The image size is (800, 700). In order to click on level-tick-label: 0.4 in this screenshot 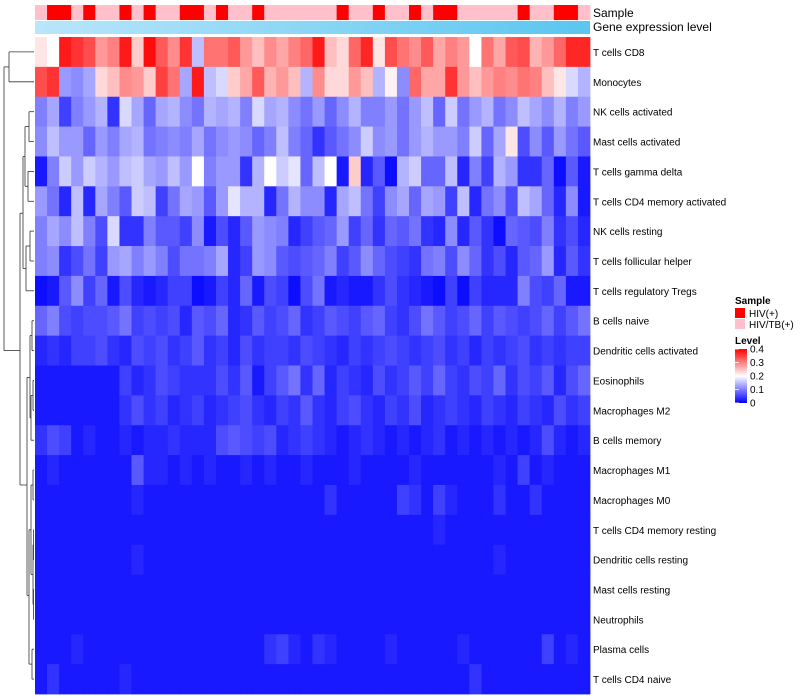, I will do `click(757, 350)`.